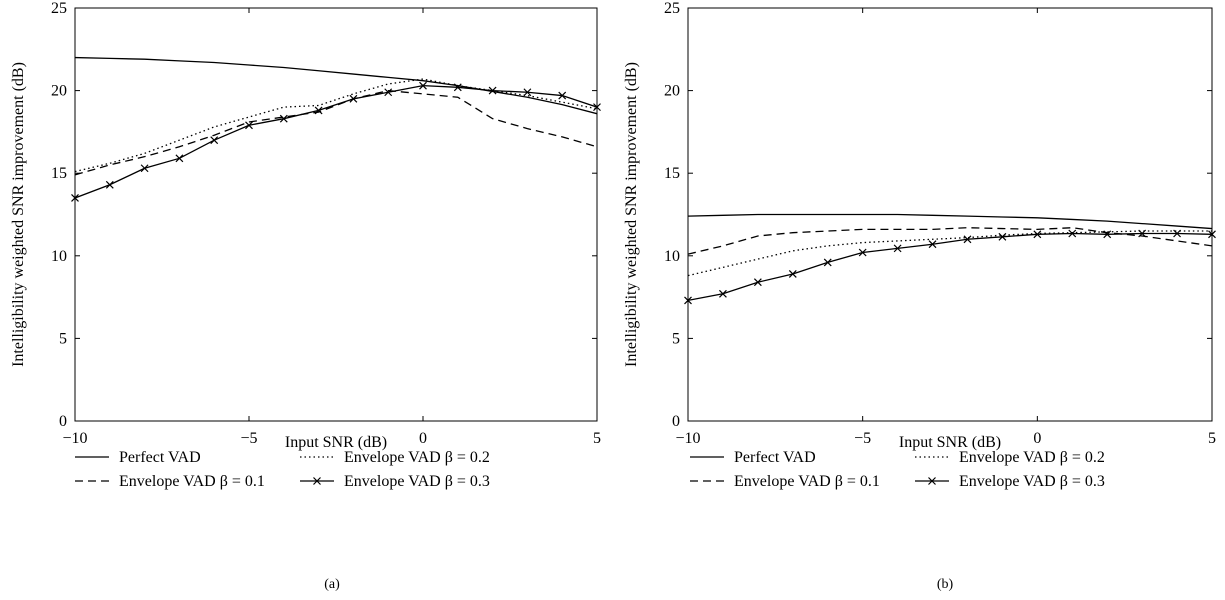  What do you see at coordinates (332, 584) in the screenshot?
I see `panel-caption: (a)` at bounding box center [332, 584].